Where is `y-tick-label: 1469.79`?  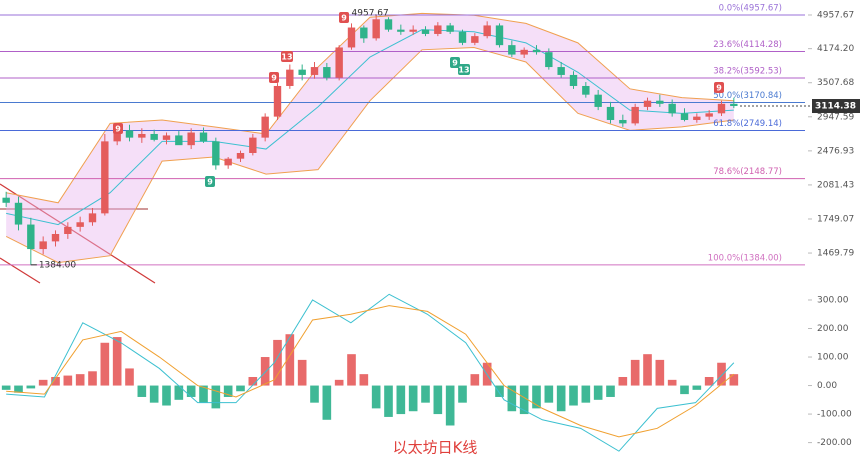 y-tick-label: 1469.79 is located at coordinates (835, 254).